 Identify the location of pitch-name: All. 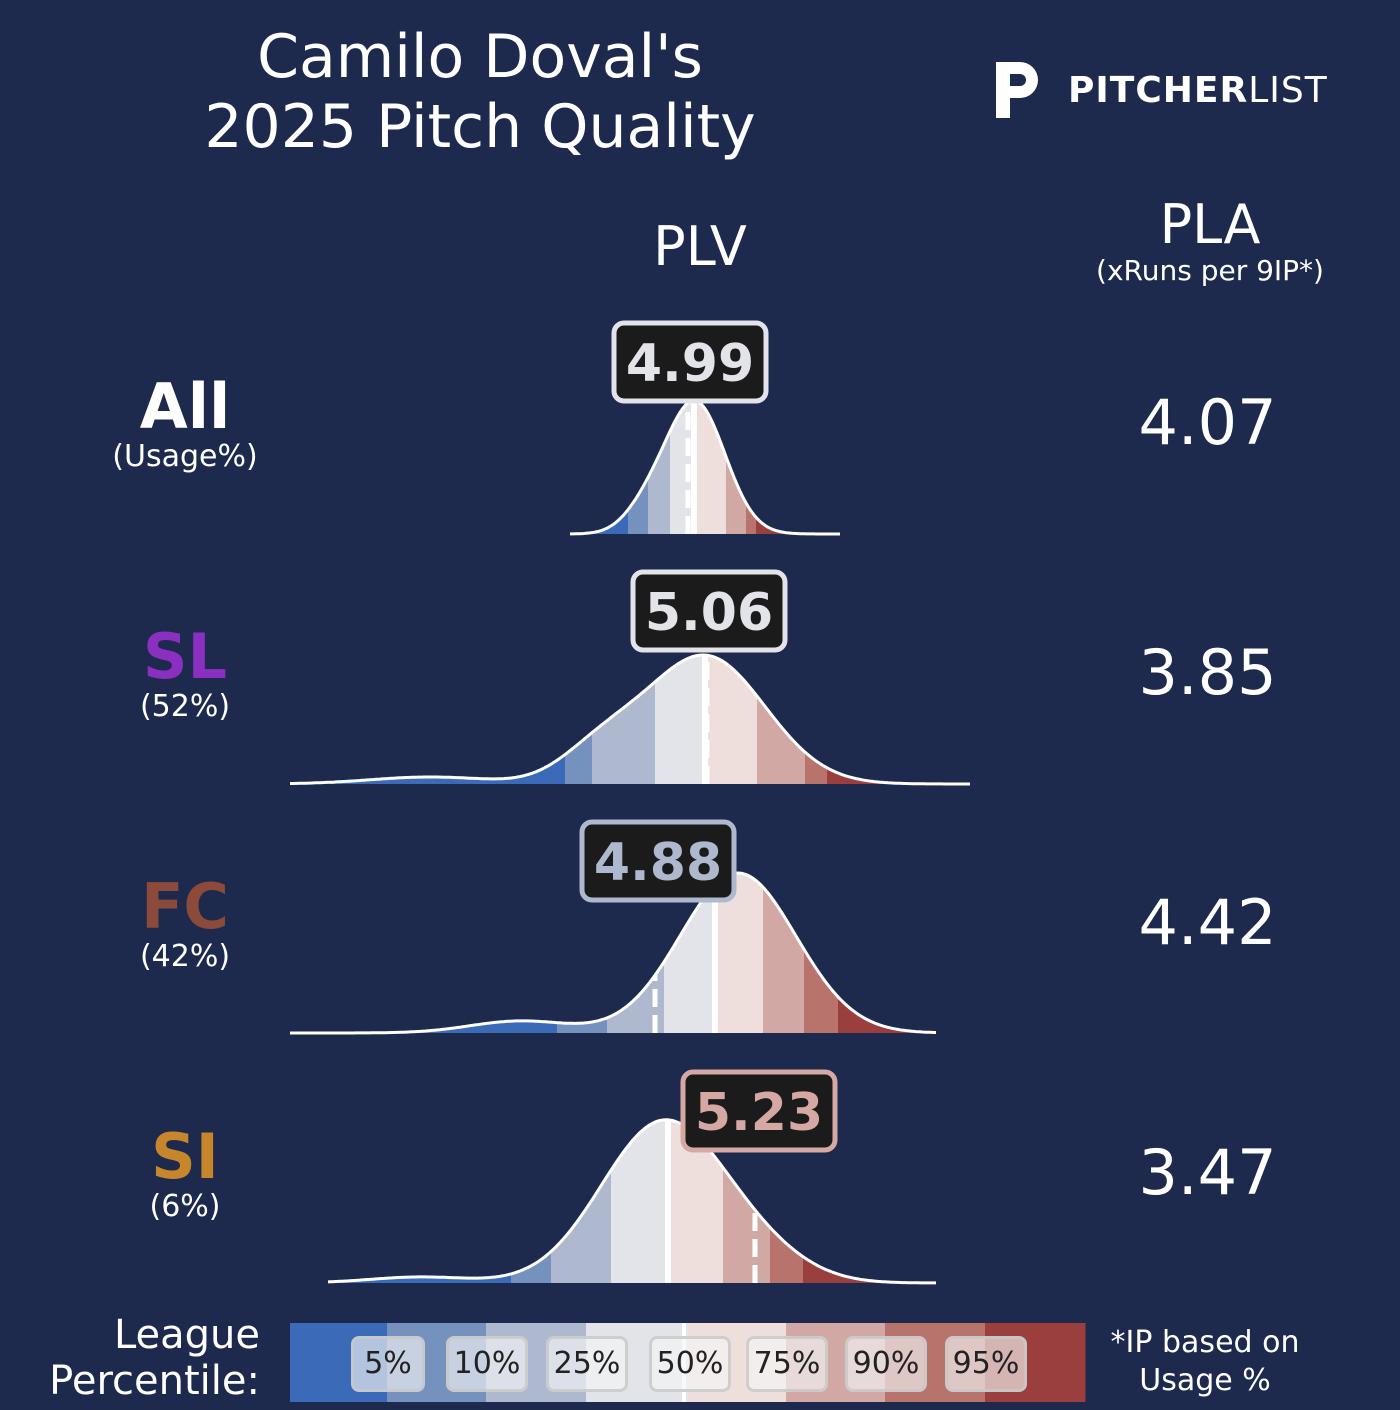
(185, 406).